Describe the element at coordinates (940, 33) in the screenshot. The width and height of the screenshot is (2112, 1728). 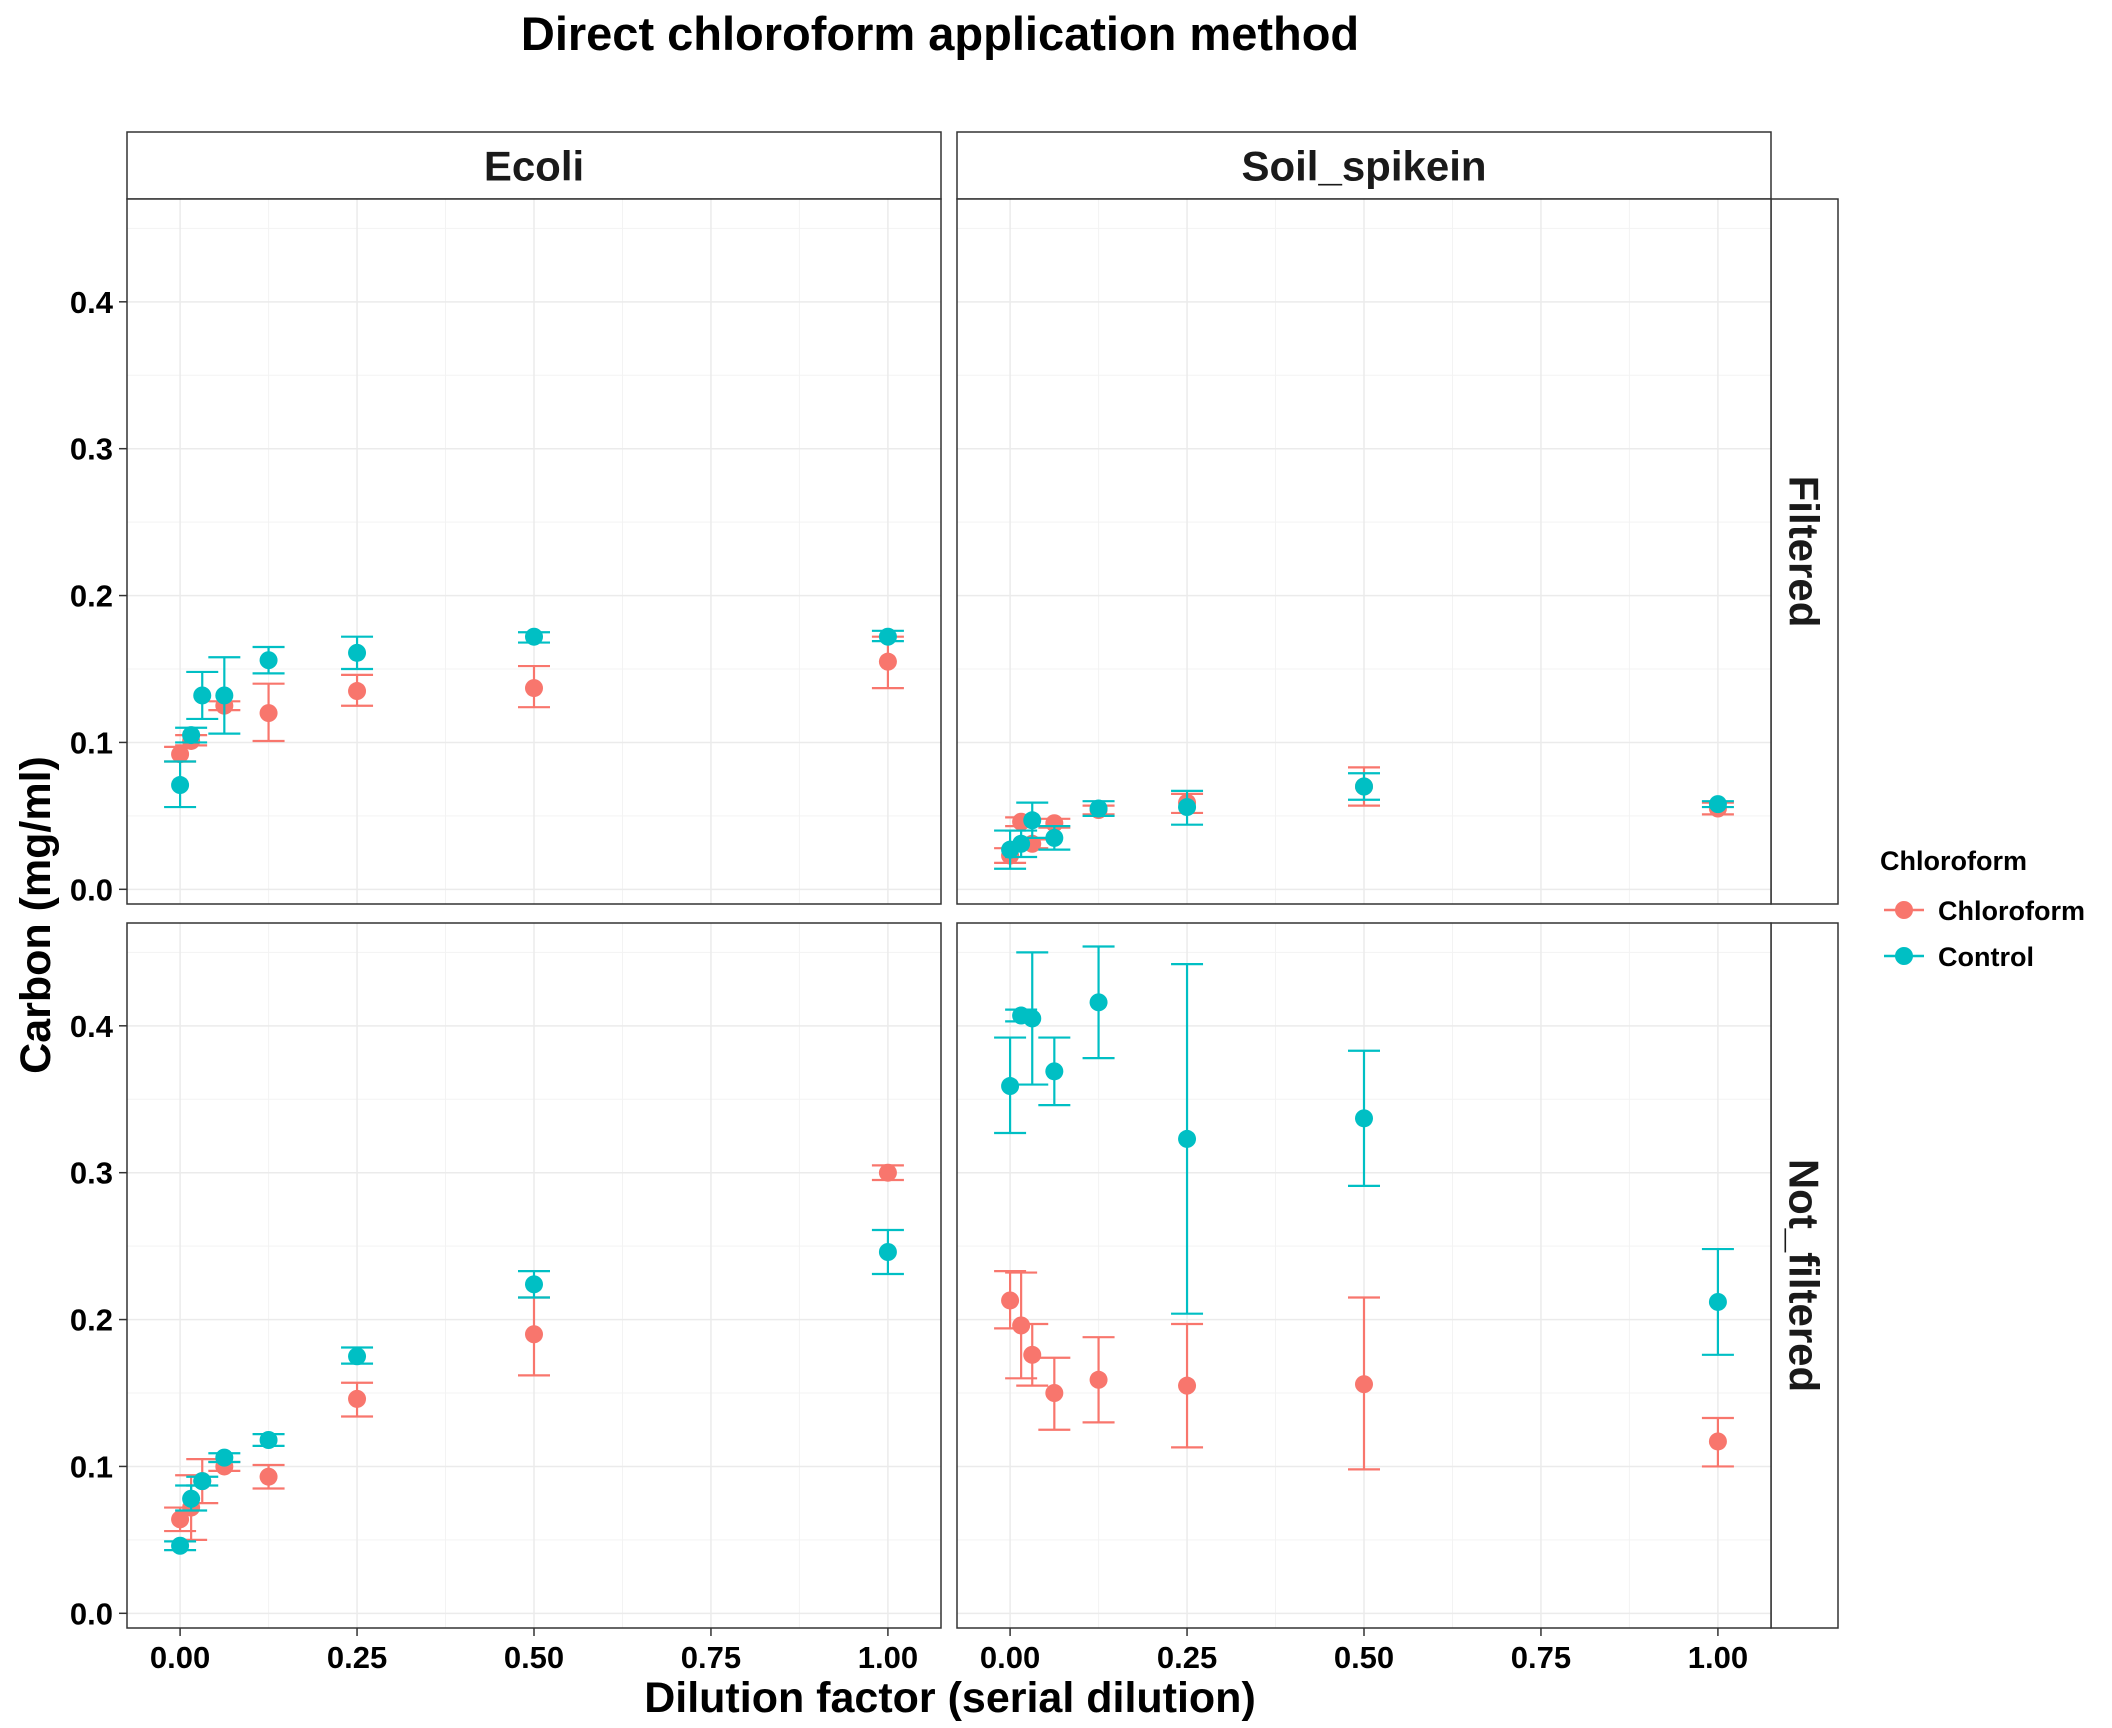
I see `chart-title: Direct chloroform application method` at that location.